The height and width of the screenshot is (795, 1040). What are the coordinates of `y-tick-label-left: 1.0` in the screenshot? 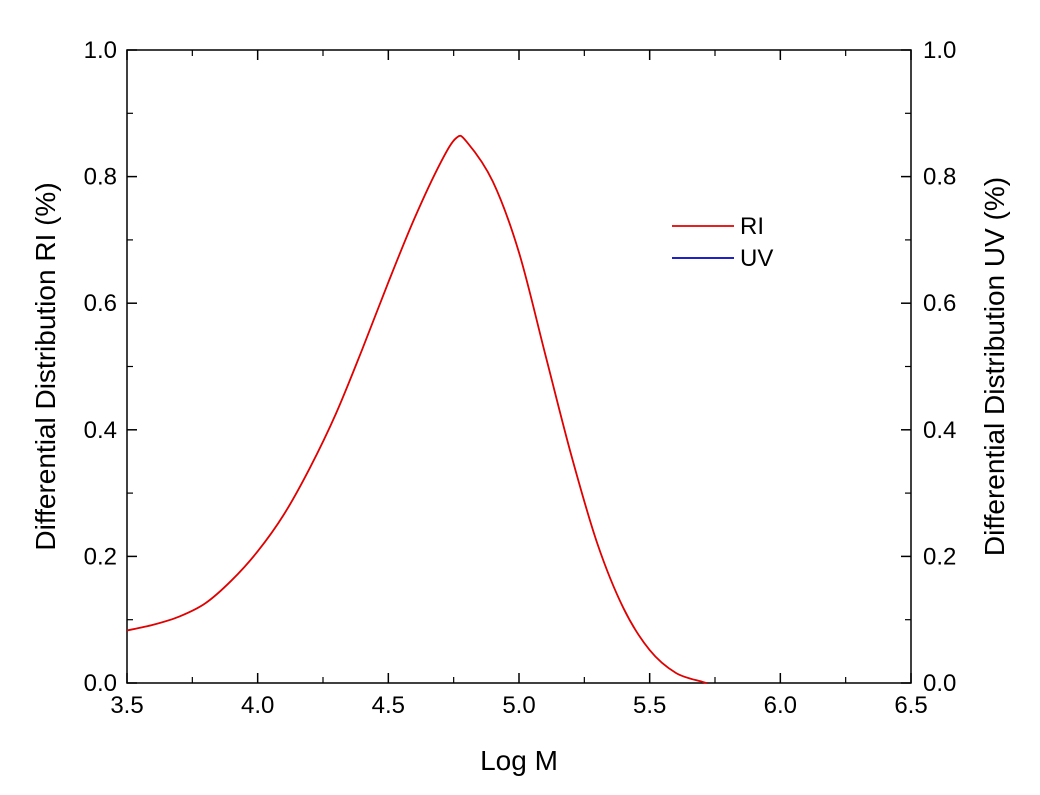 It's located at (100, 50).